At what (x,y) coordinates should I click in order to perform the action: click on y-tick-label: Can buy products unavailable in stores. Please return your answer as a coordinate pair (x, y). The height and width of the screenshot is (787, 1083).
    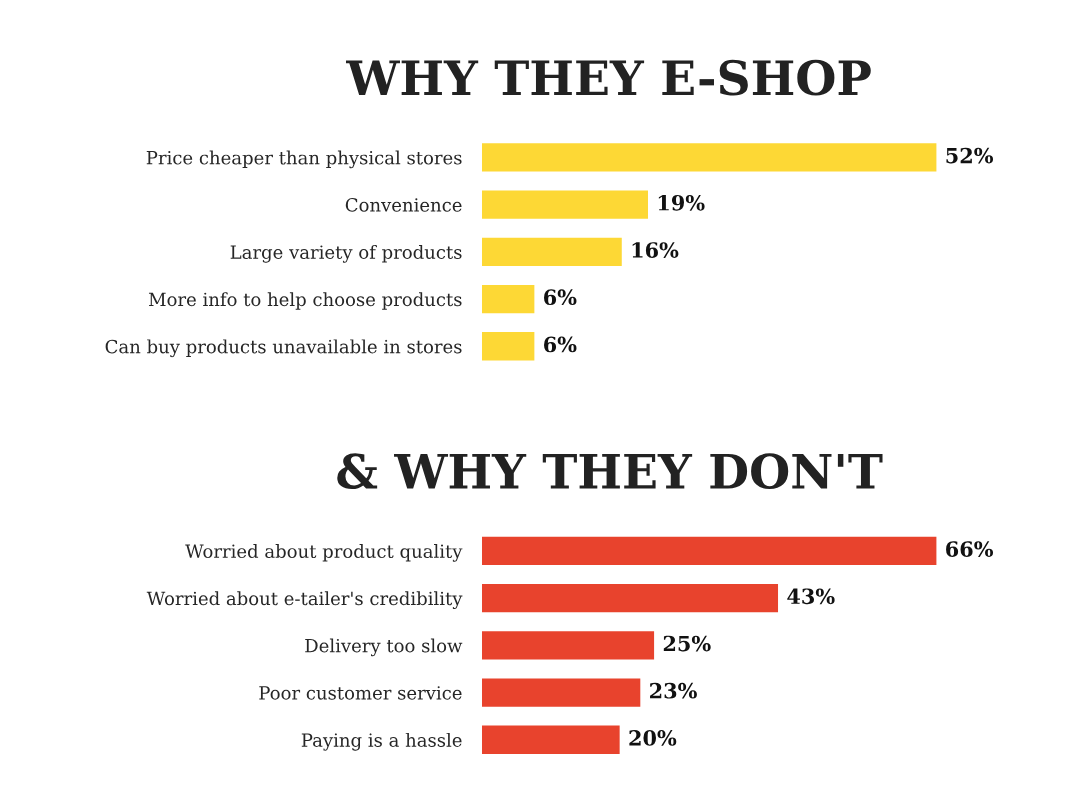
    Looking at the image, I should click on (283, 348).